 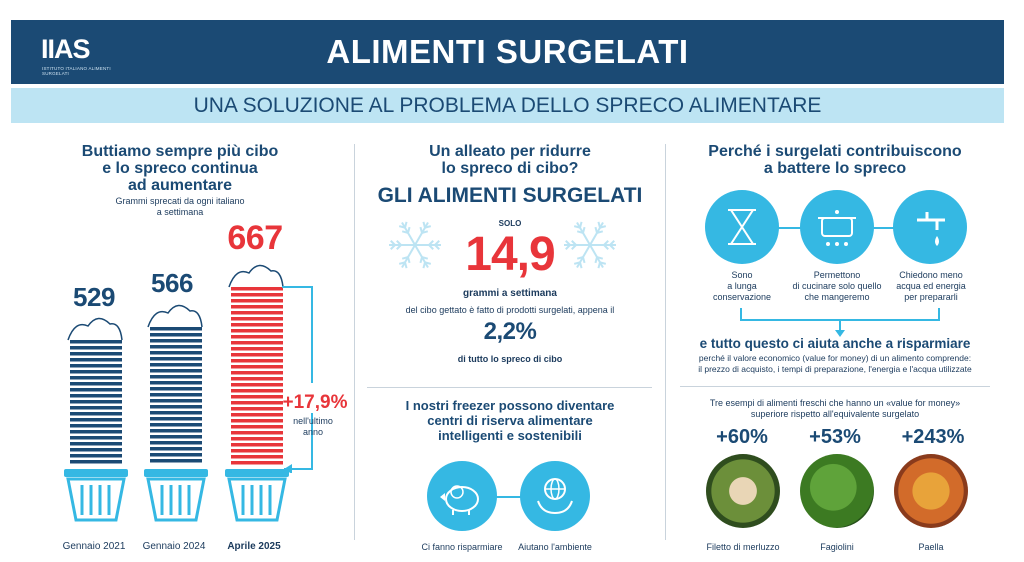 What do you see at coordinates (509, 387) in the screenshot?
I see `divider-middle` at bounding box center [509, 387].